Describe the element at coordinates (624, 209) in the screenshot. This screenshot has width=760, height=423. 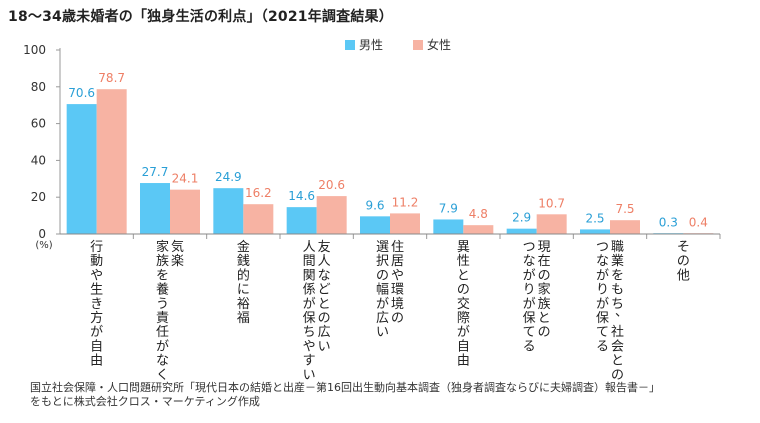
I see `bar-value-label: 7.5` at that location.